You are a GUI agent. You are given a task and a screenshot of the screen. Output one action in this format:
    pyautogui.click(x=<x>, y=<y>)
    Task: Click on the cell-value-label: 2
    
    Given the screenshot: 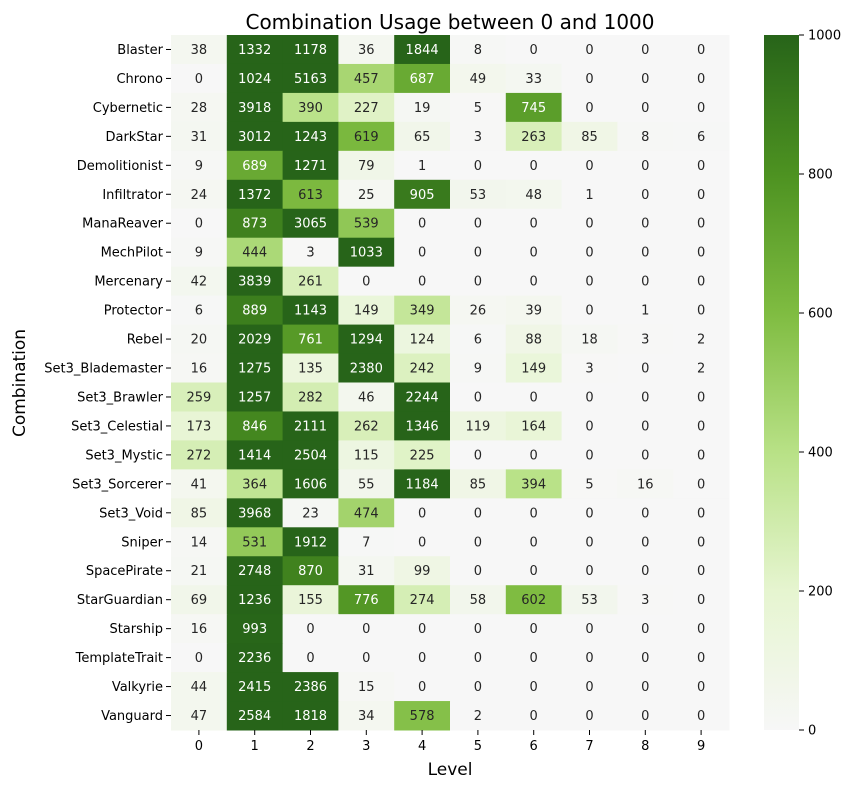 What is the action you would take?
    pyautogui.click(x=701, y=369)
    